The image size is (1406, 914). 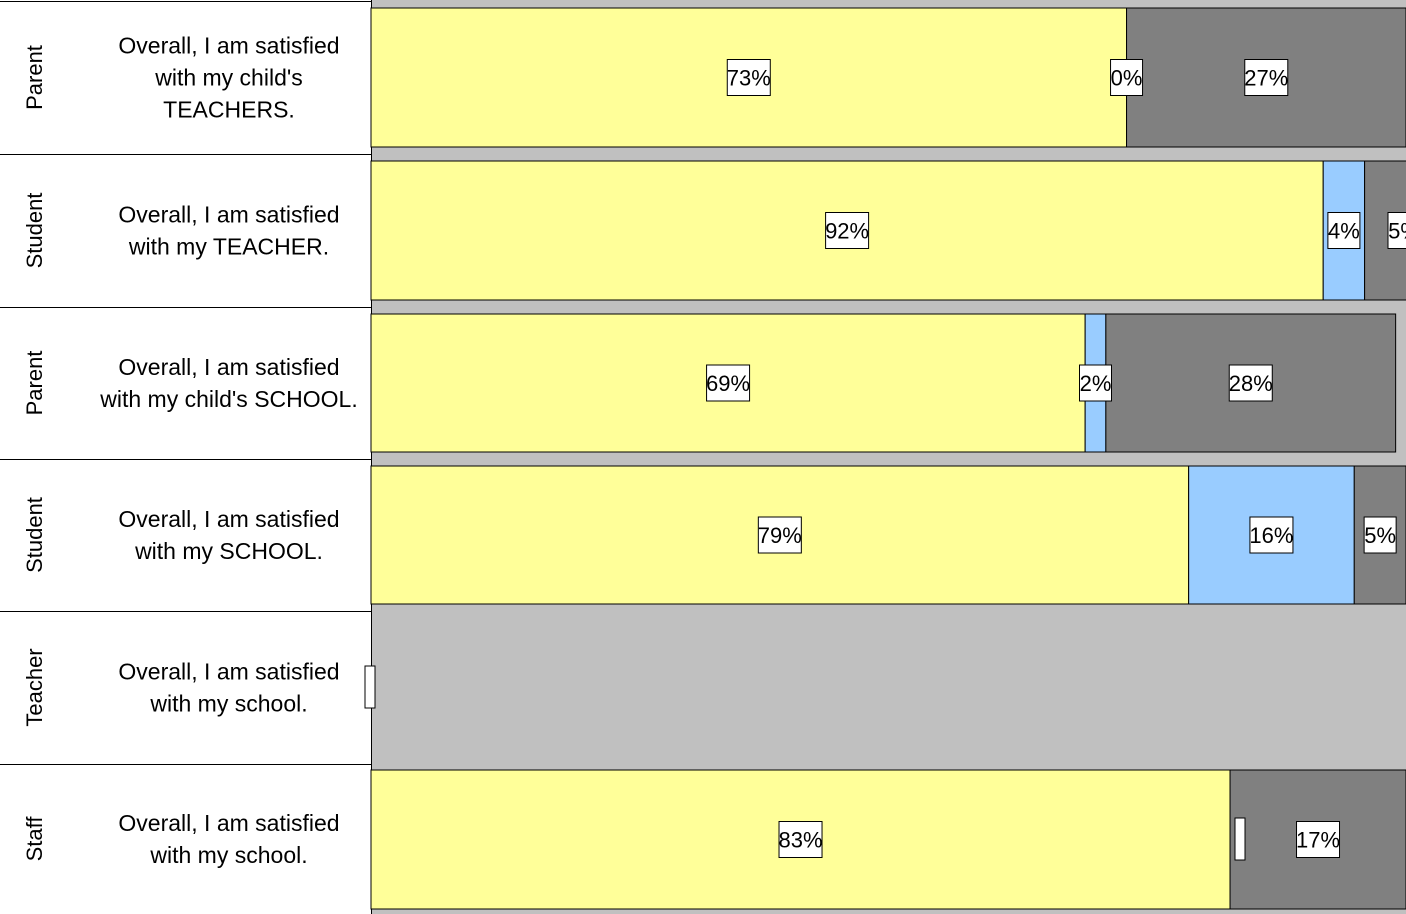 I want to click on data-label-text: 92%, so click(x=847, y=231).